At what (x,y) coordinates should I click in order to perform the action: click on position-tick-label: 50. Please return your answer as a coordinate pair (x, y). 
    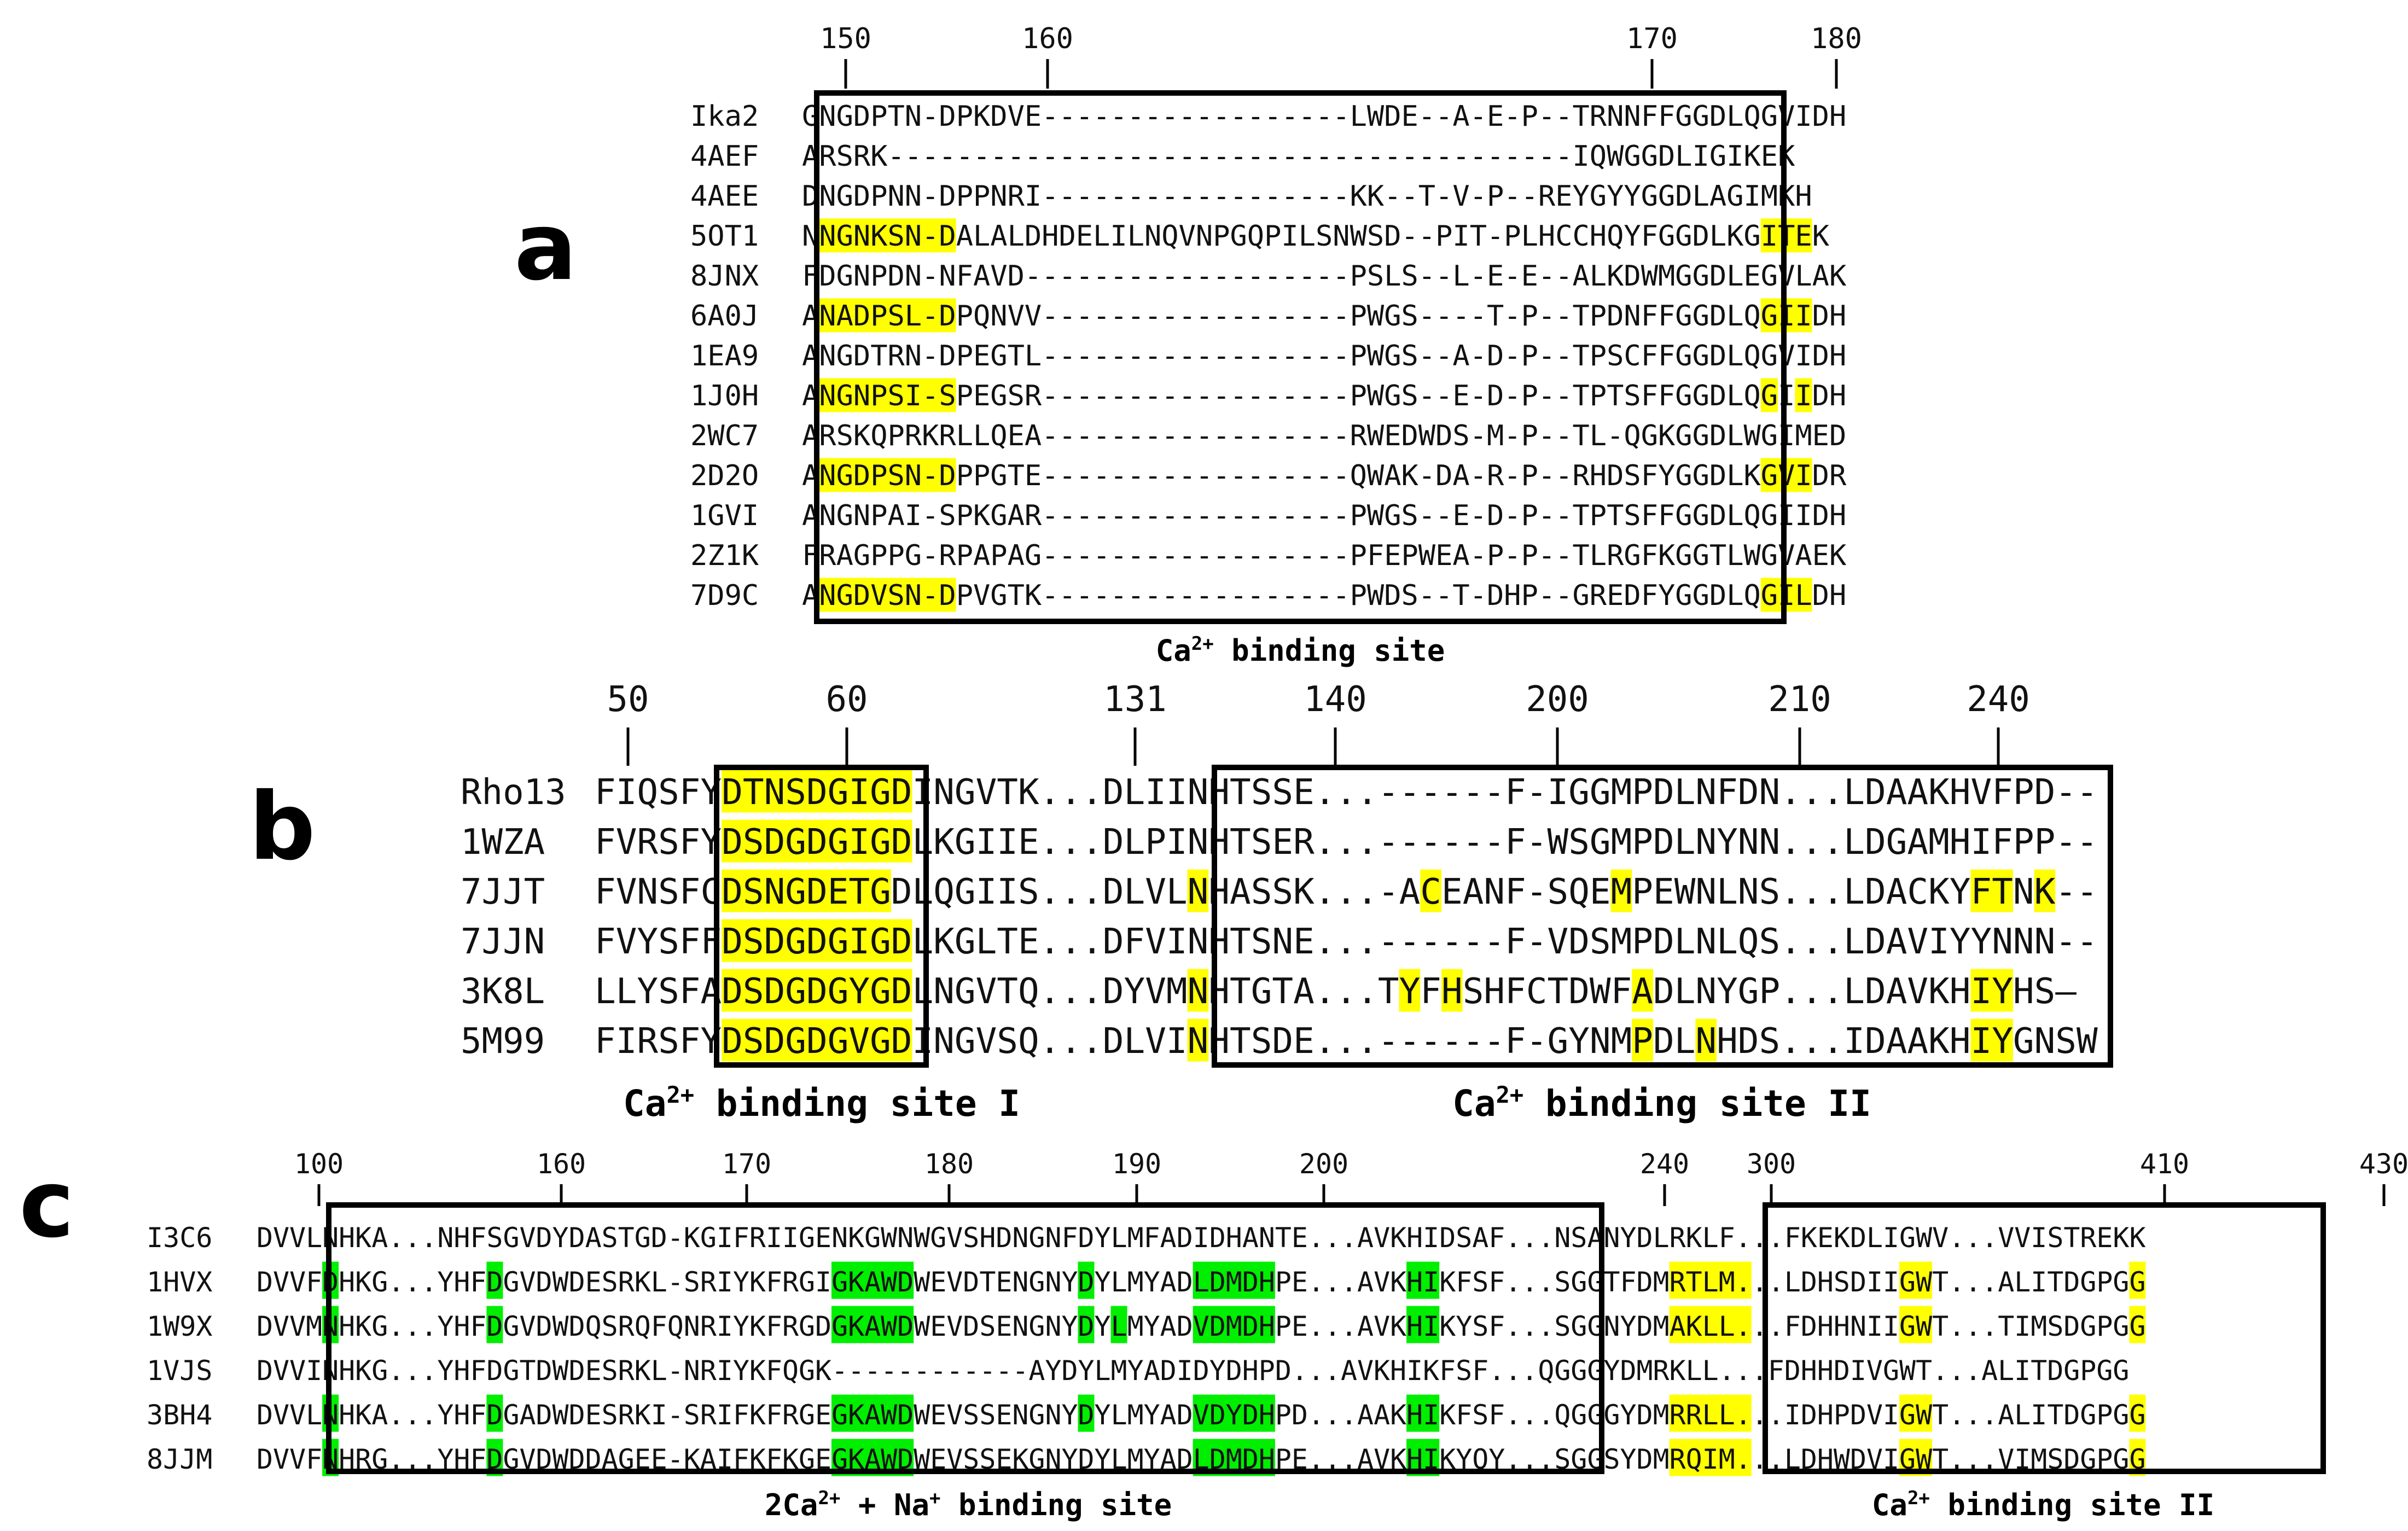
    Looking at the image, I should click on (628, 699).